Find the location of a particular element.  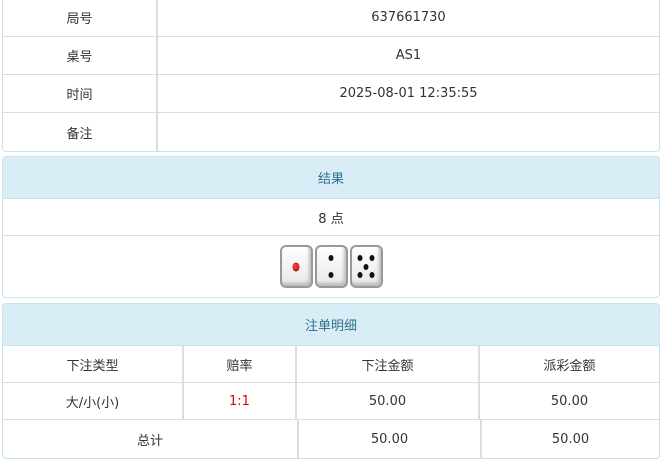

info-row-table: 桌号 AS1 is located at coordinates (331, 56).